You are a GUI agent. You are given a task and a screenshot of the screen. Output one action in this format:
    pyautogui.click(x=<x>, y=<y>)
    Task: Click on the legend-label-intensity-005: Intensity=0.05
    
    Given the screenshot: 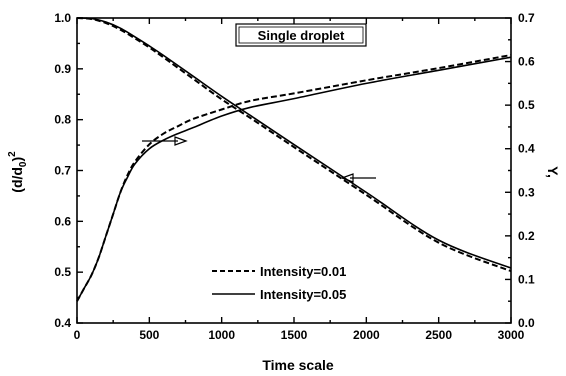 What is the action you would take?
    pyautogui.click(x=303, y=294)
    